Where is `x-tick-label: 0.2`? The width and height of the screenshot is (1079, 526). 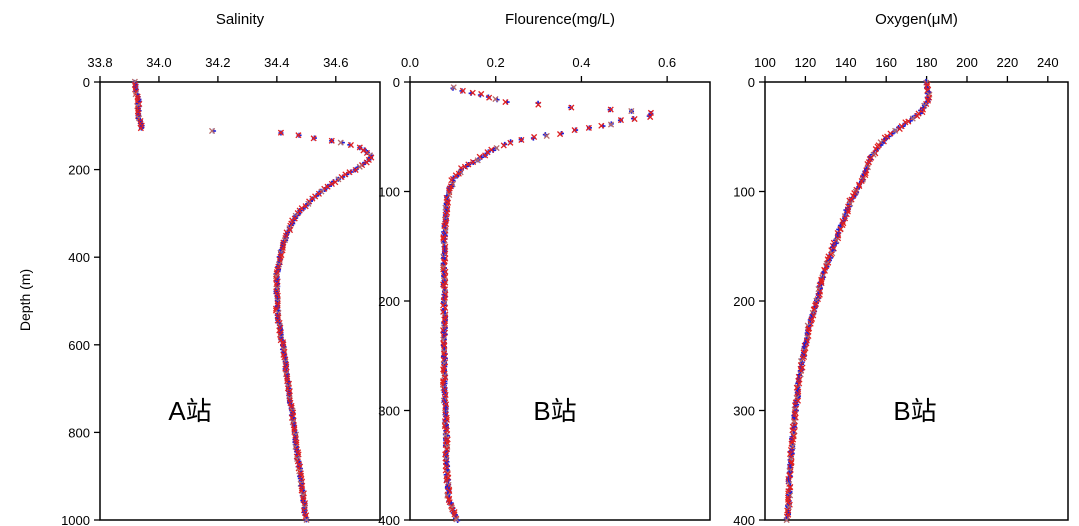 x-tick-label: 0.2 is located at coordinates (496, 62).